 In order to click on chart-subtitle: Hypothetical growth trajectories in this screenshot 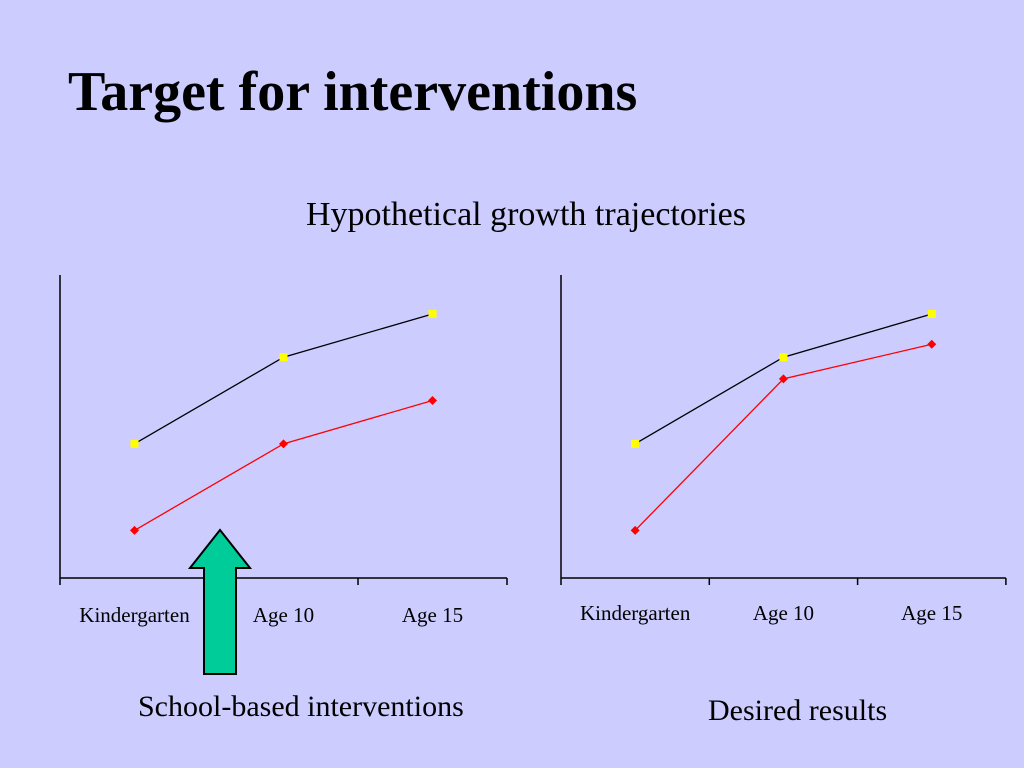, I will do `click(526, 214)`.